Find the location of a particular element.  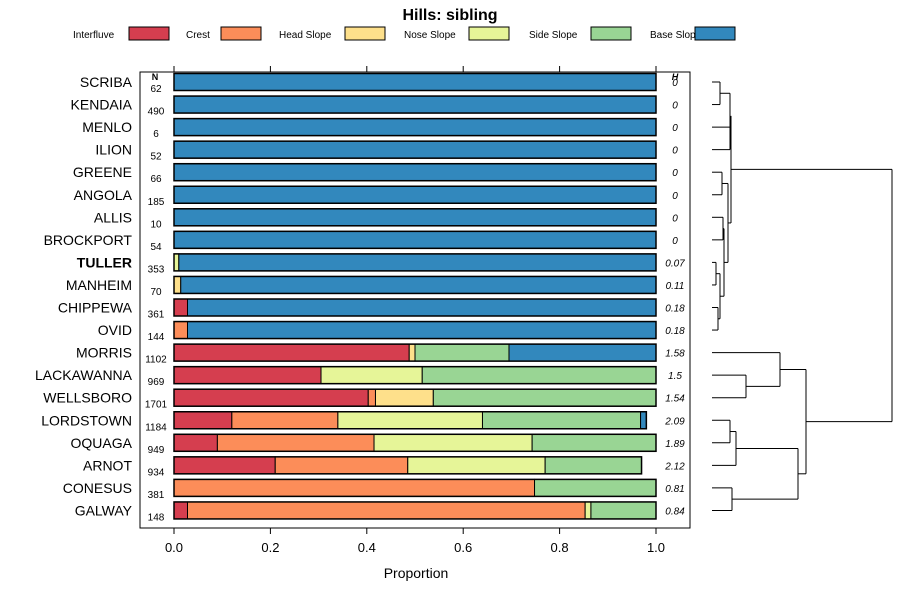

legend-item: Side Slope is located at coordinates (580, 33).